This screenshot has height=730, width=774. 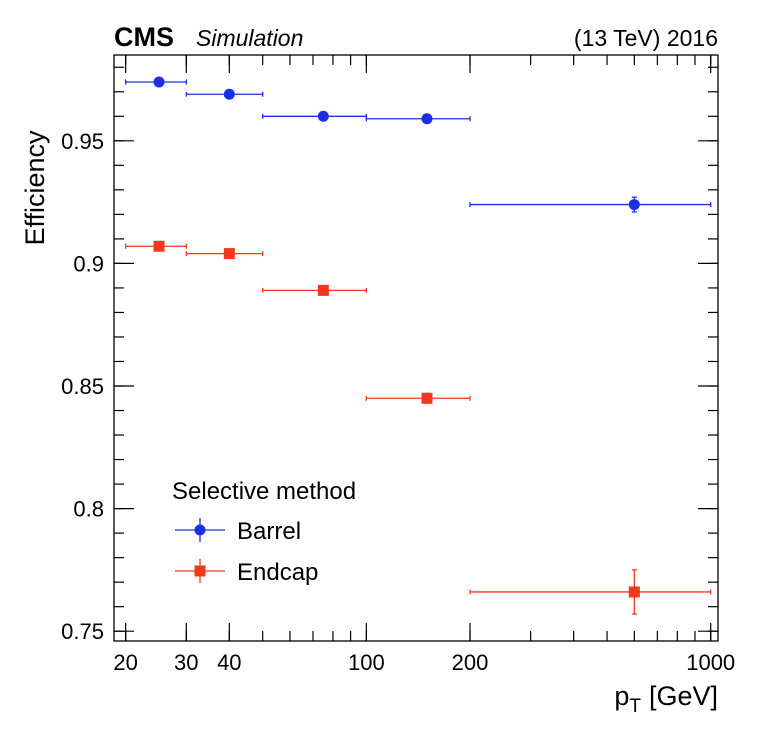 I want to click on x-axis-label-unit: [GeV], so click(x=683, y=696).